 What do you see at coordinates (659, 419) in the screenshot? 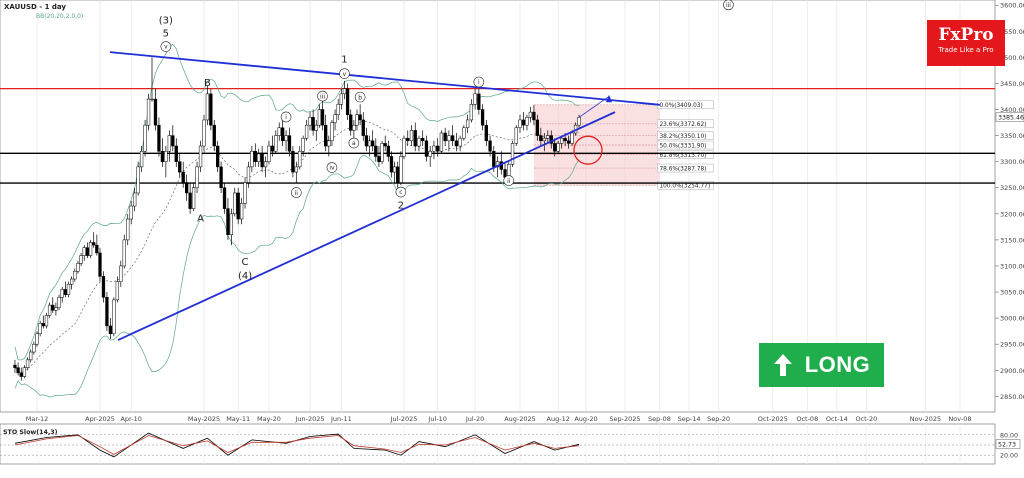
I see `x-tick-label-15: Sep-08` at bounding box center [659, 419].